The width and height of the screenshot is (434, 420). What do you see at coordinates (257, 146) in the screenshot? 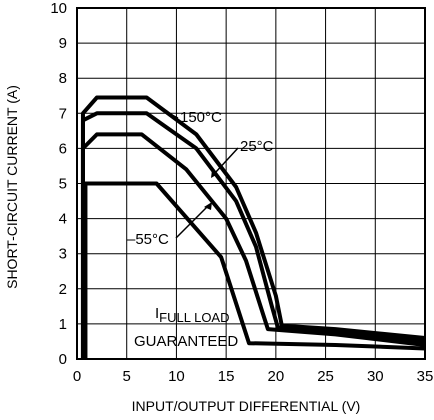
I see `annotation-25c: 25°C` at bounding box center [257, 146].